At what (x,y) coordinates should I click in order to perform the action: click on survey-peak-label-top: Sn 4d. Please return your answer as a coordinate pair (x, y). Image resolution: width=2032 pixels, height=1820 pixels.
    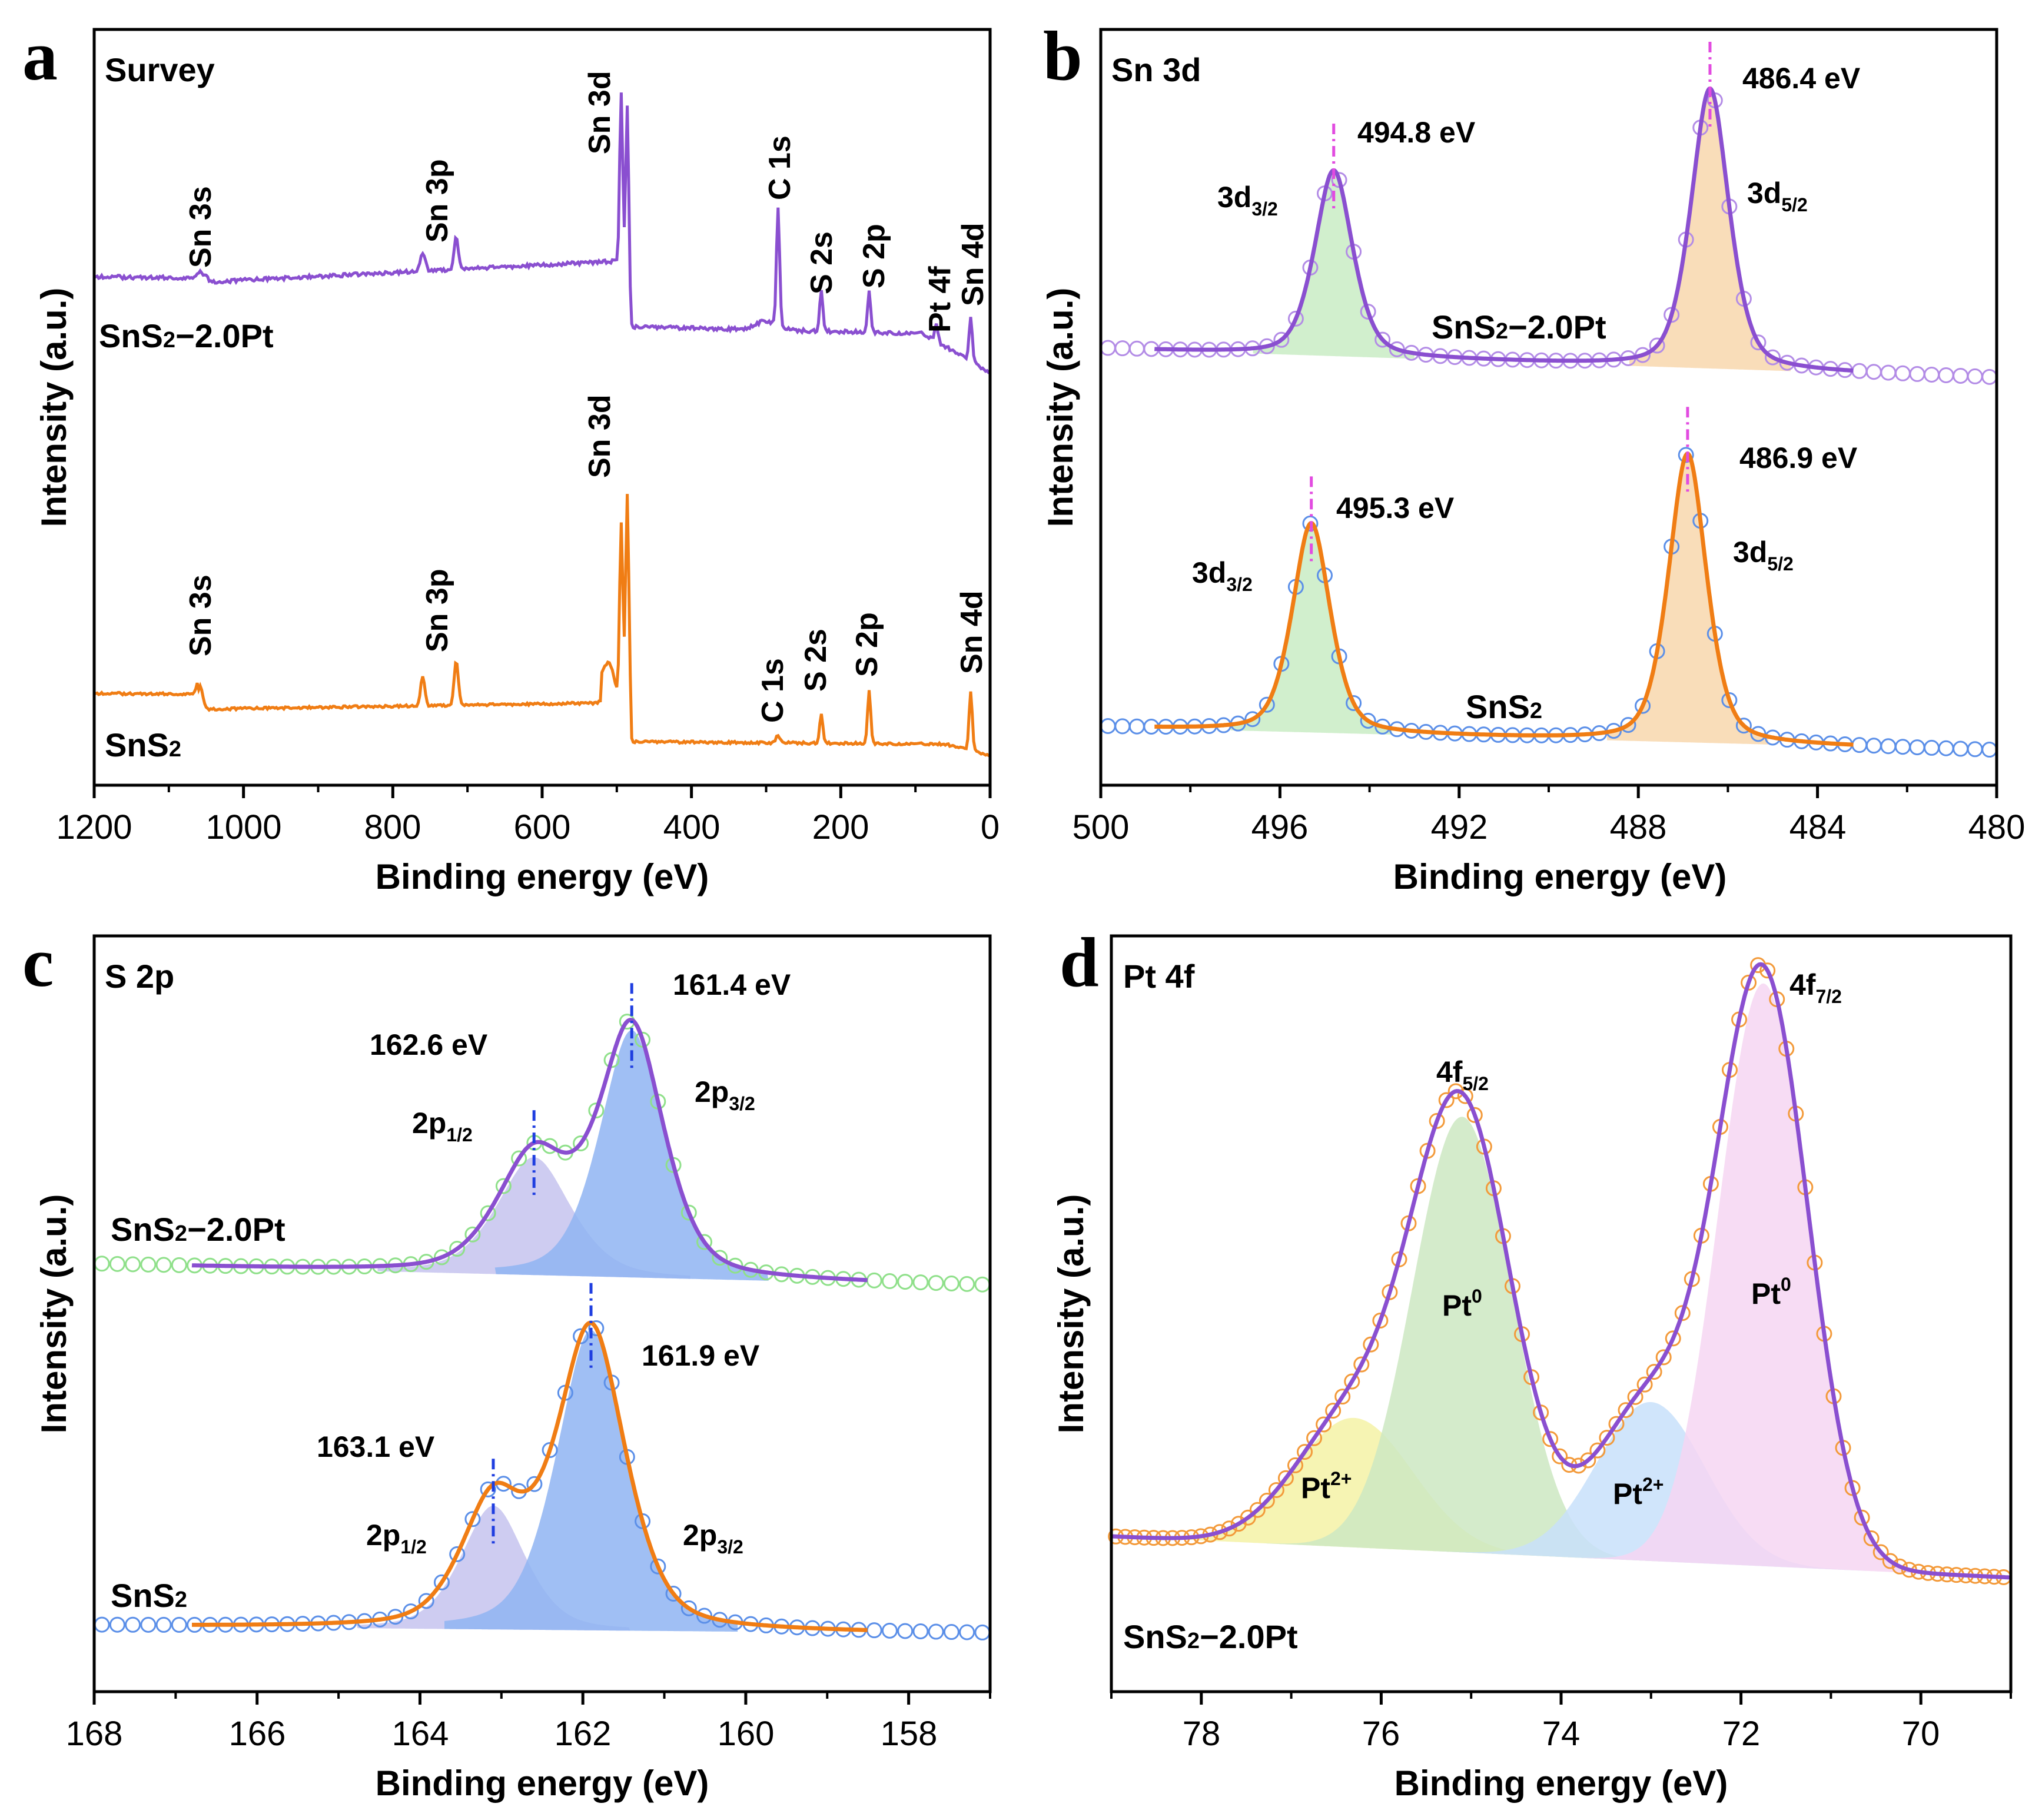
    Looking at the image, I should click on (973, 264).